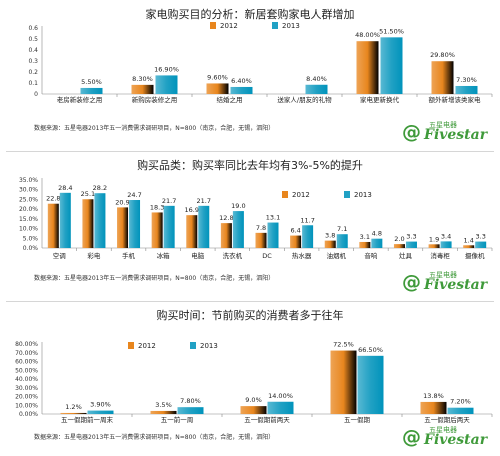  What do you see at coordinates (28, 219) in the screenshot?
I see `y-tick-label: 15.0%` at bounding box center [28, 219].